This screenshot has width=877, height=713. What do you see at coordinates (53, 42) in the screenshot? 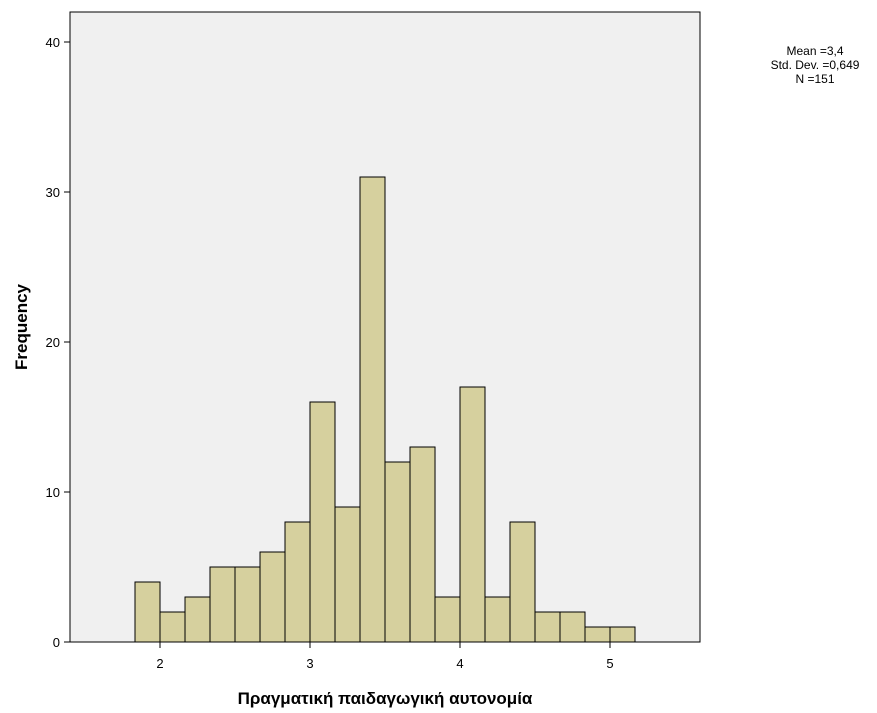
I see `y-tick-label: 40` at bounding box center [53, 42].